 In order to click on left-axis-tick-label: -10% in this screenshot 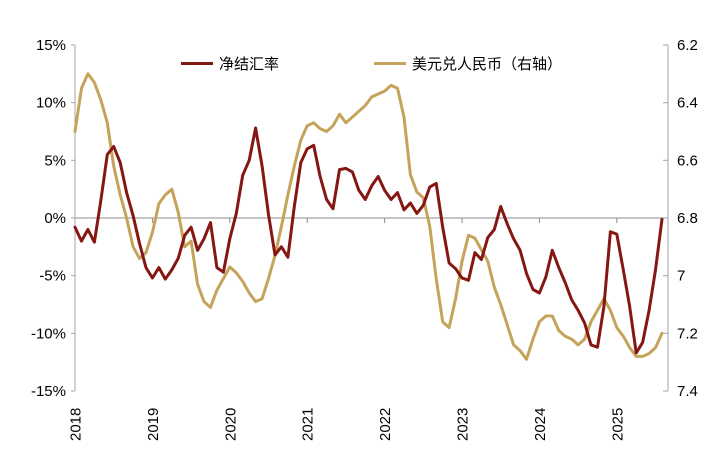, I will do `click(48, 333)`.